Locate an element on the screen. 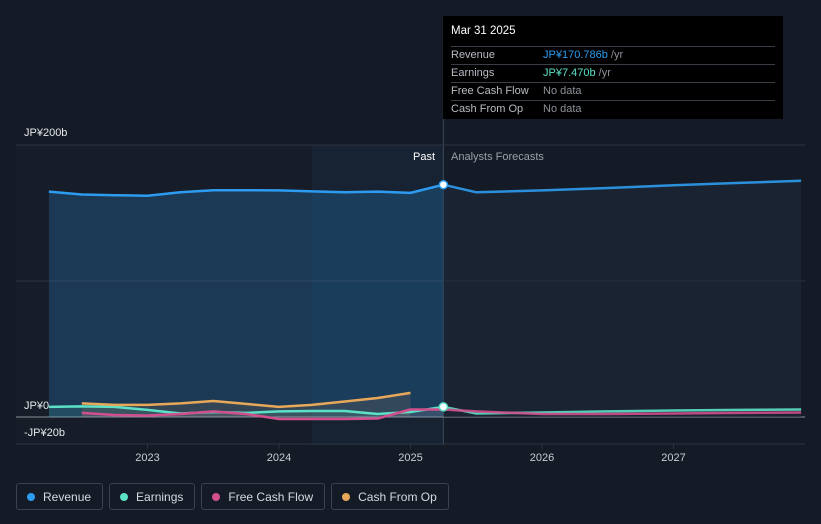  tooltip-value: JP¥170.786b is located at coordinates (575, 55).